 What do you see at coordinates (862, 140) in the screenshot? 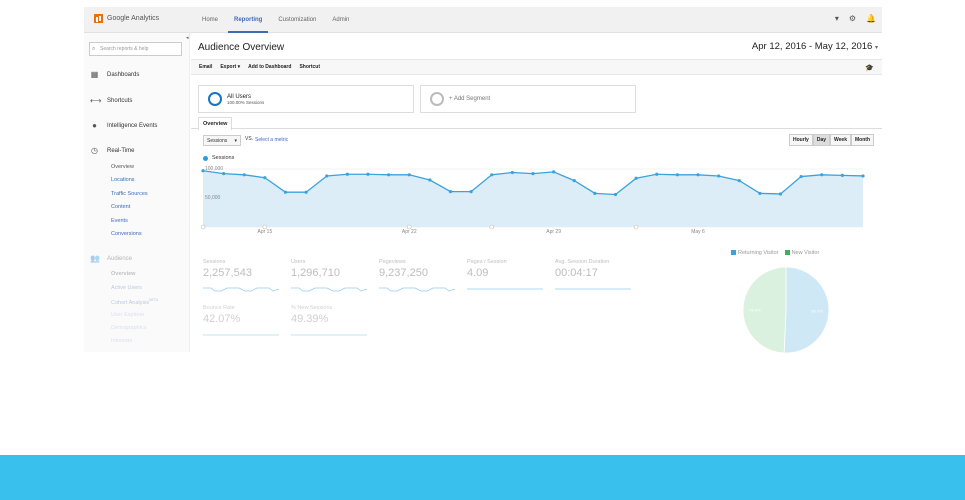
I see `granularity-month: Month` at bounding box center [862, 140].